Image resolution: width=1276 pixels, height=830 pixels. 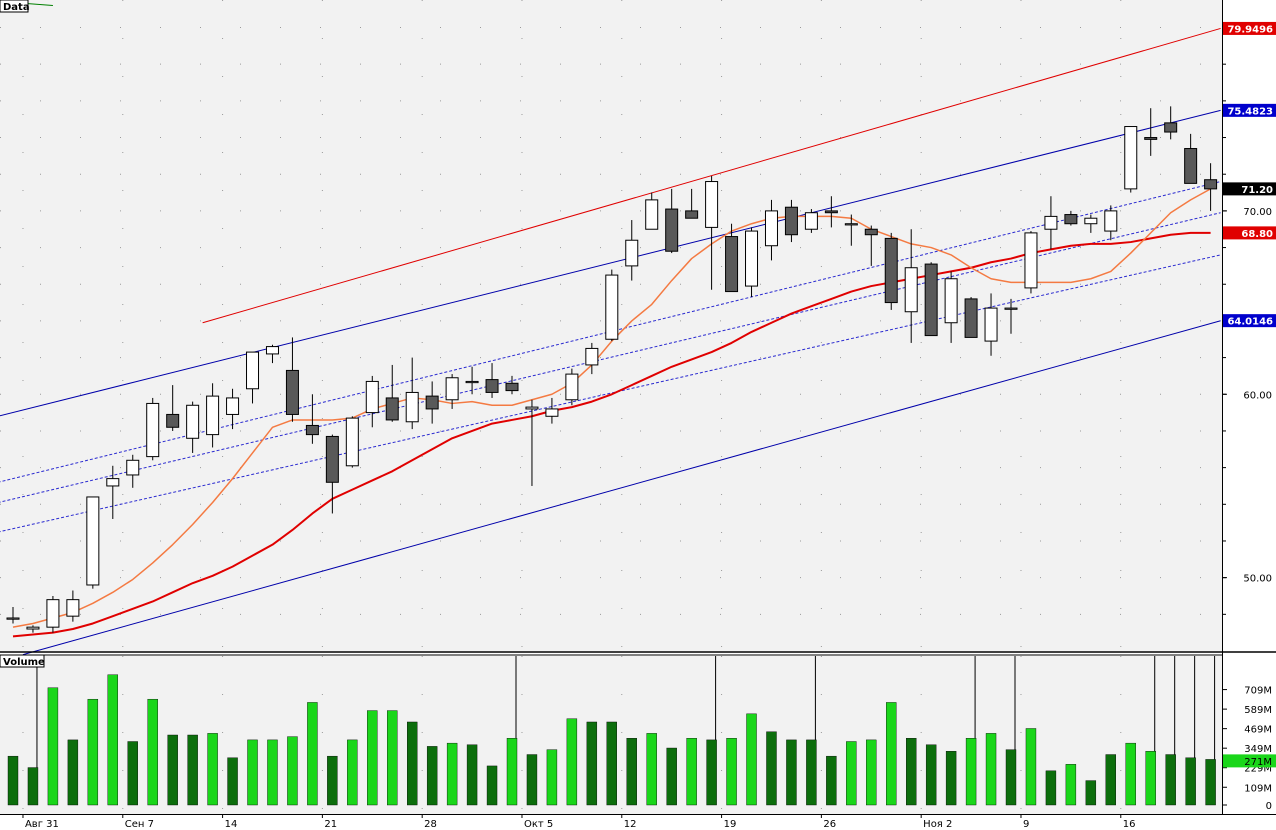 What do you see at coordinates (231, 824) in the screenshot?
I see `time-tick-label: 14` at bounding box center [231, 824].